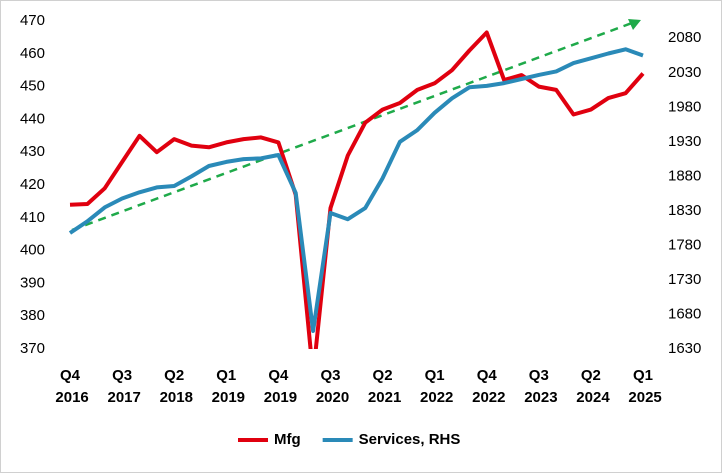  What do you see at coordinates (684, 279) in the screenshot?
I see `y2-tick-label: 1730` at bounding box center [684, 279].